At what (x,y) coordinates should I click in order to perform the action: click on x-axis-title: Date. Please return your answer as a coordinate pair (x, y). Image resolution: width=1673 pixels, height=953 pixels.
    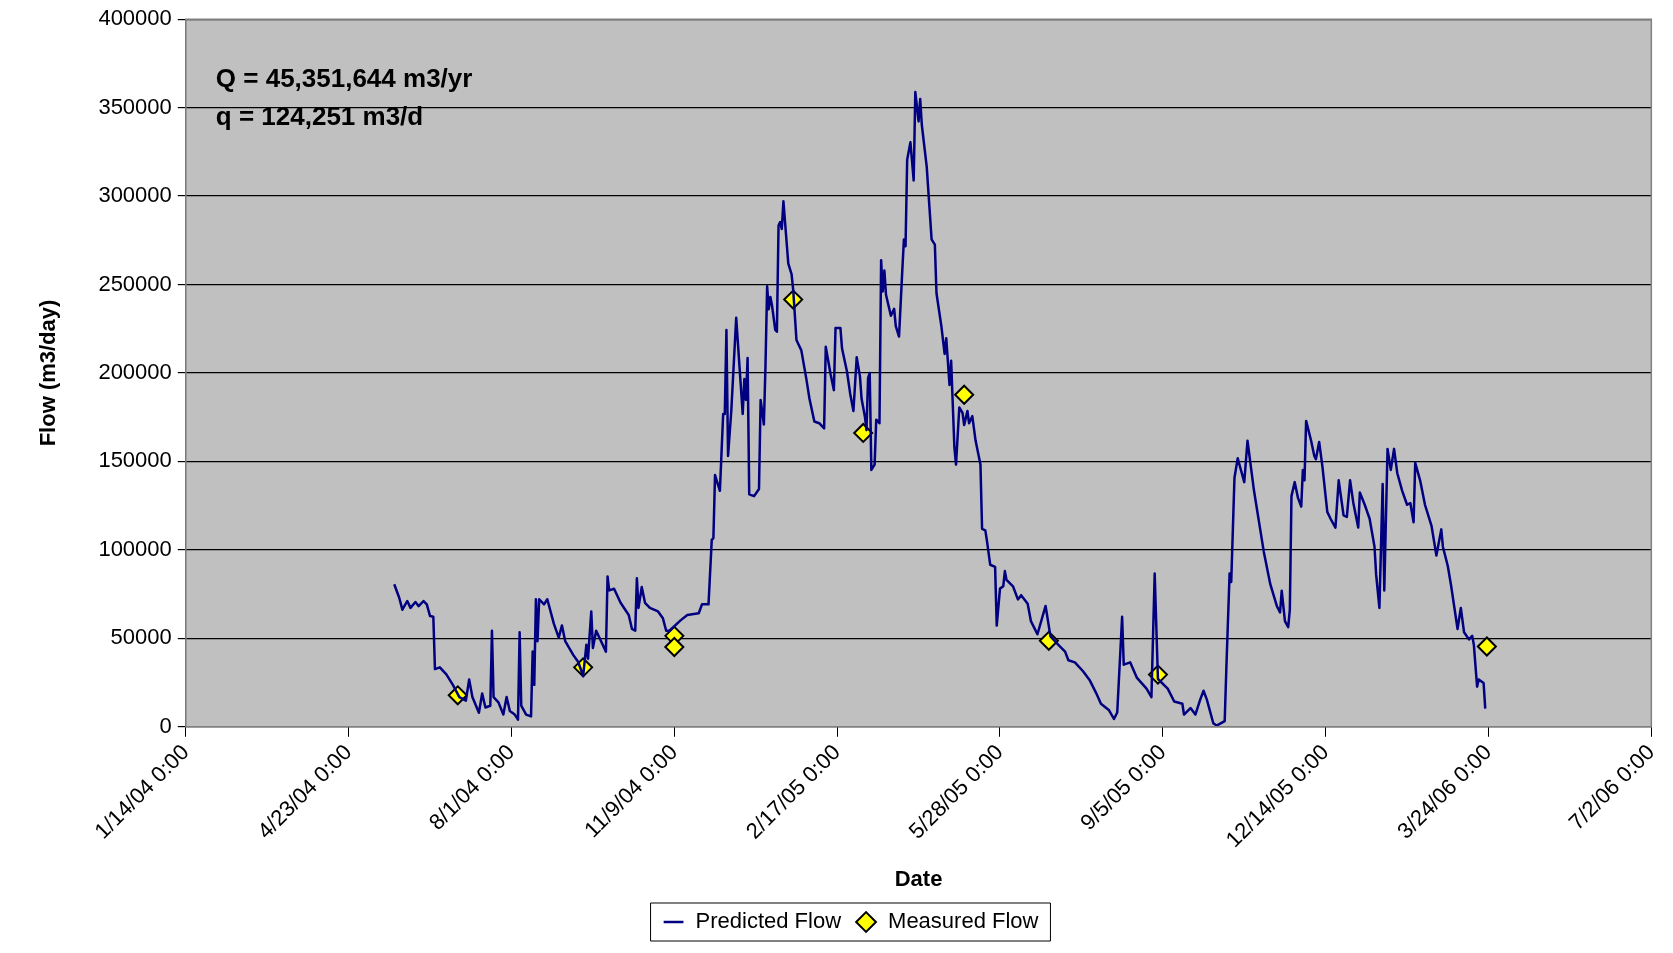
    Looking at the image, I should click on (918, 878).